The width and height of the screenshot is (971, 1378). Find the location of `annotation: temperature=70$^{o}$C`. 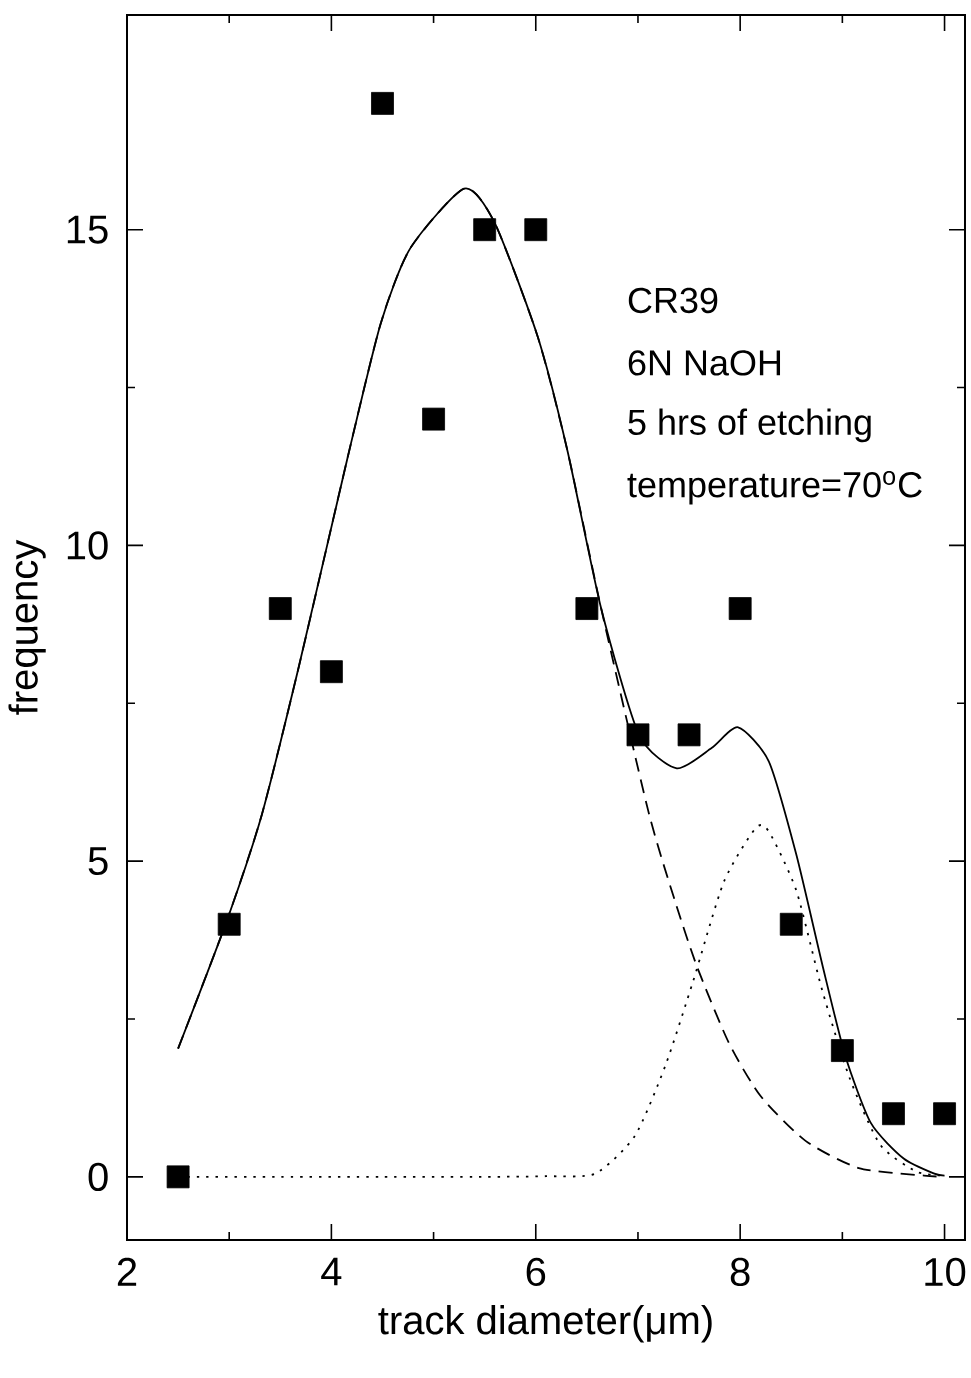

annotation: temperature=70$^{o}$C is located at coordinates (774, 488).